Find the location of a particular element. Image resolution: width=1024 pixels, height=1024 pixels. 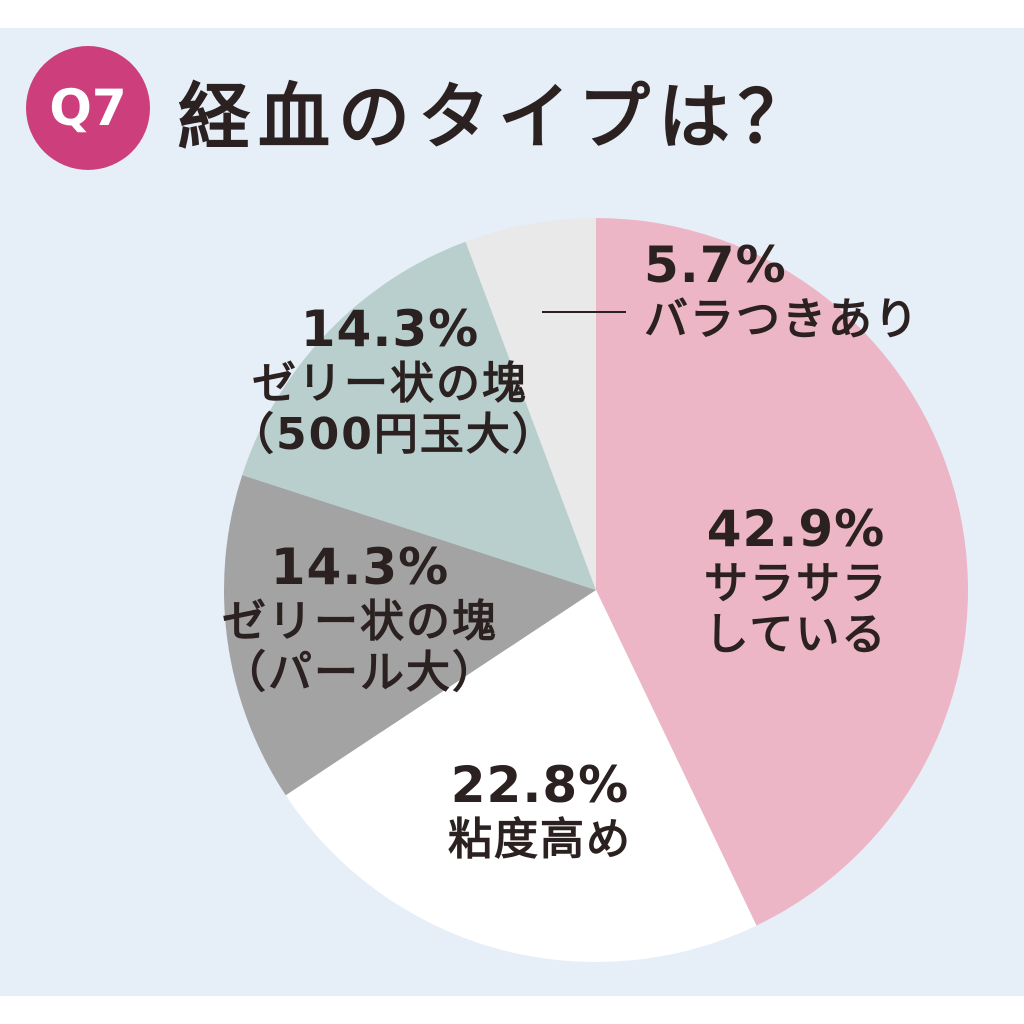

slice-name-clot-coin-2: （500円玉大） is located at coordinates (394, 435).